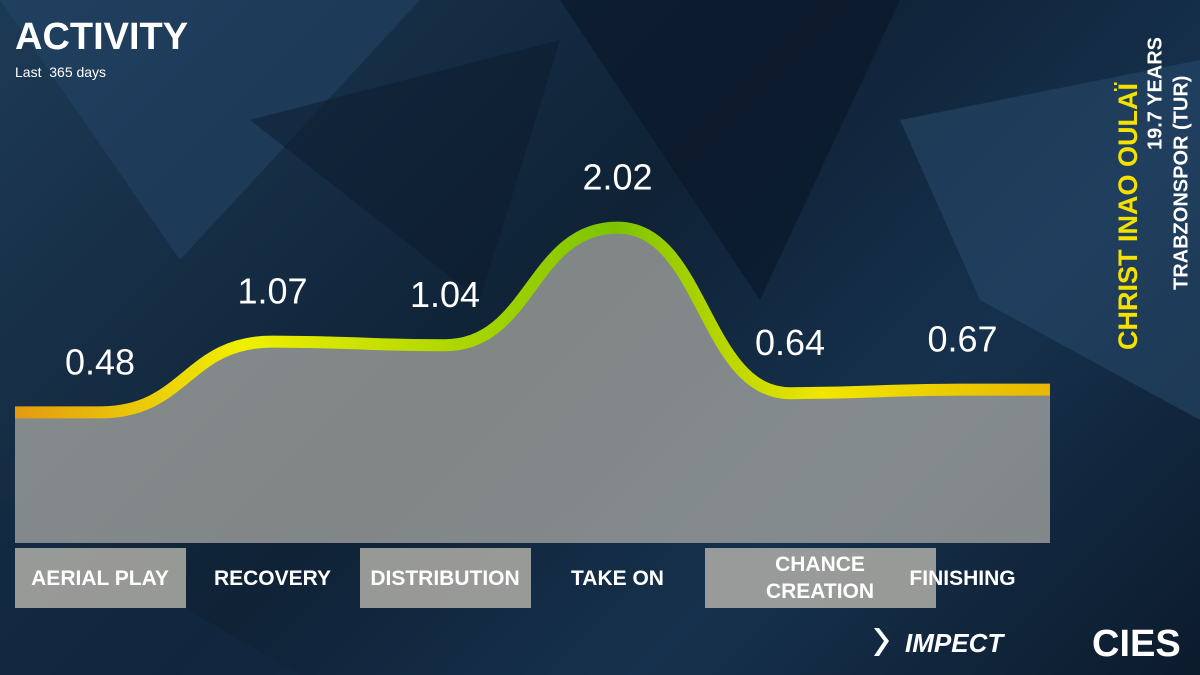 The height and width of the screenshot is (675, 1200). Describe the element at coordinates (102, 37) in the screenshot. I see `title: ACTIVITY` at that location.